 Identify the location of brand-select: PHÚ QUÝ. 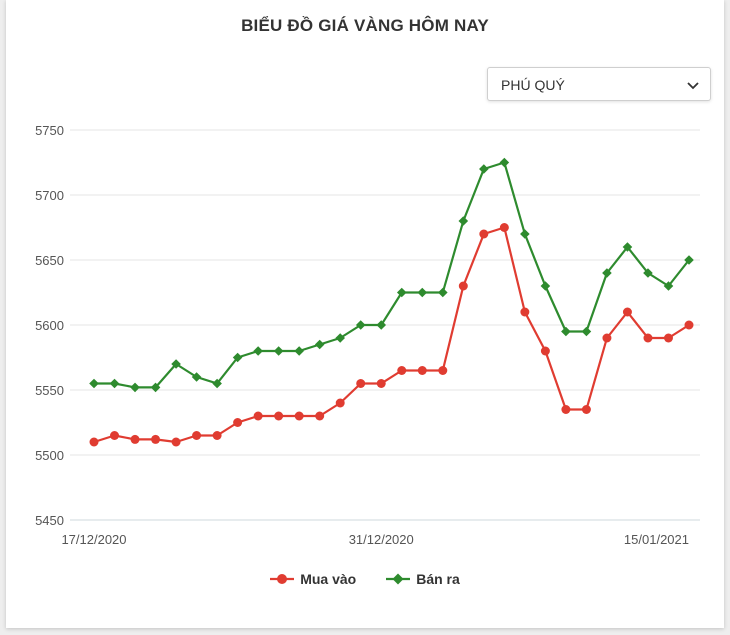
(599, 84).